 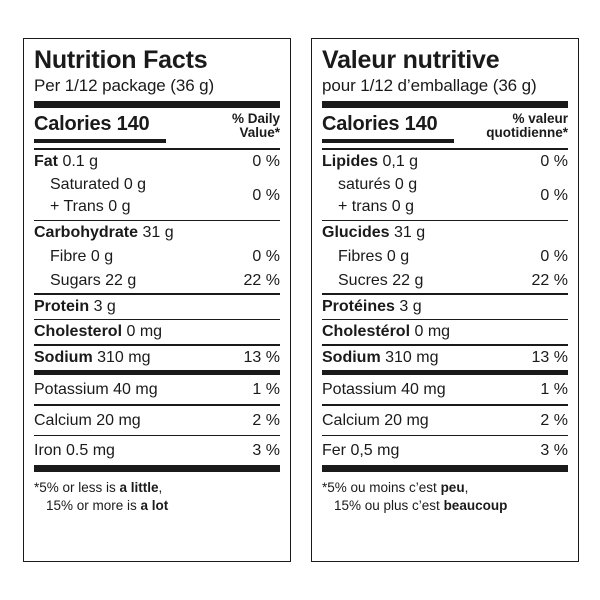 What do you see at coordinates (445, 307) in the screenshot?
I see `protein-row: Protéines 3 g` at bounding box center [445, 307].